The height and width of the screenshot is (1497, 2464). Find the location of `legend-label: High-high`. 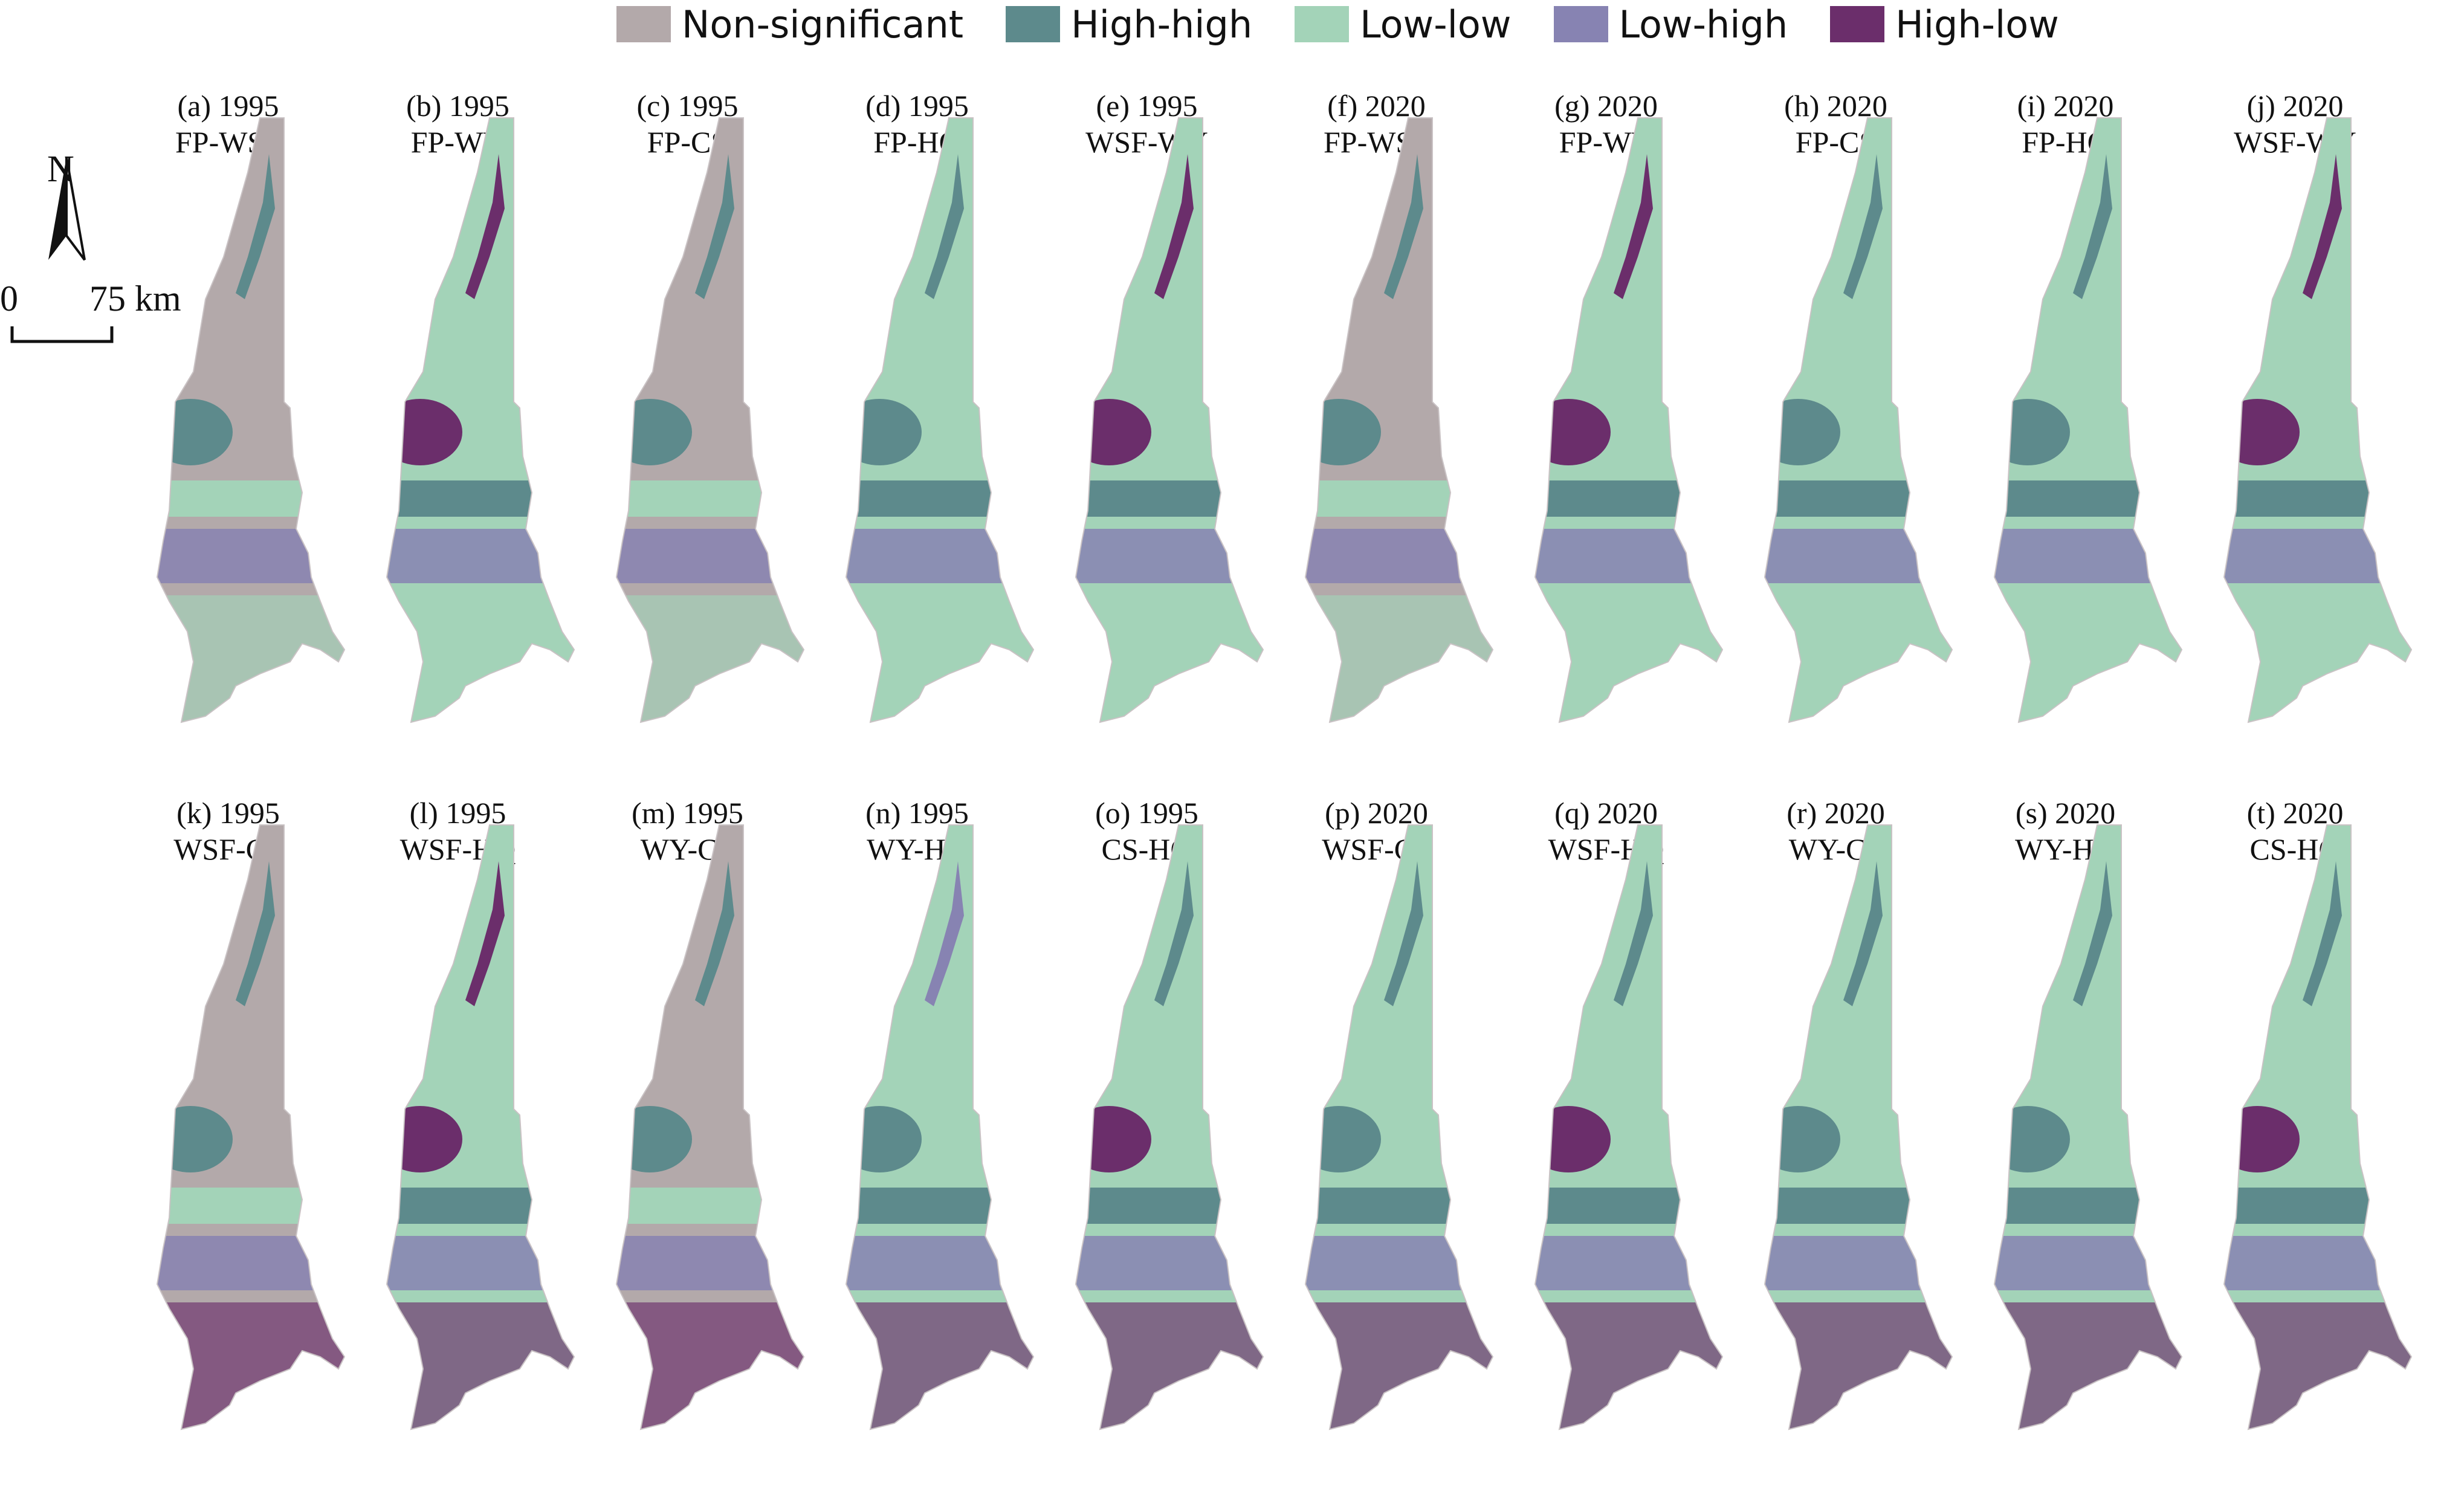

legend-label: High-high is located at coordinates (1162, 24).